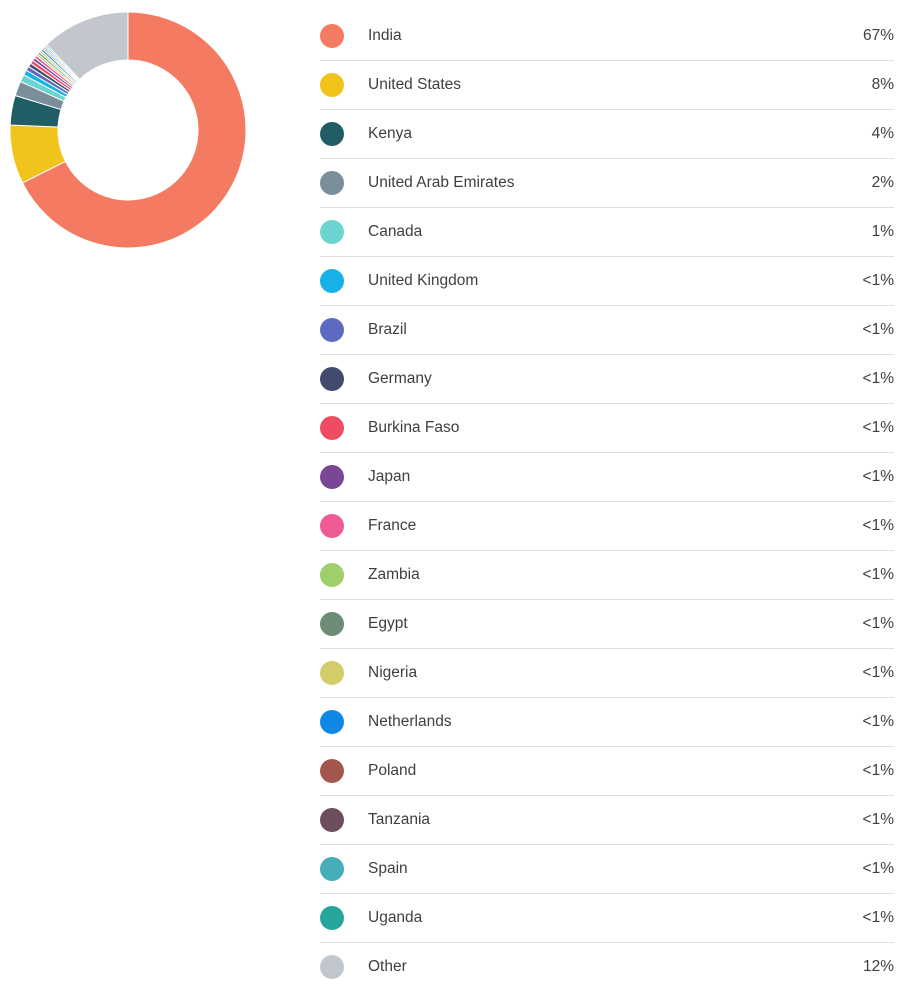  What do you see at coordinates (882, 231) in the screenshot?
I see `legend-value: 1%` at bounding box center [882, 231].